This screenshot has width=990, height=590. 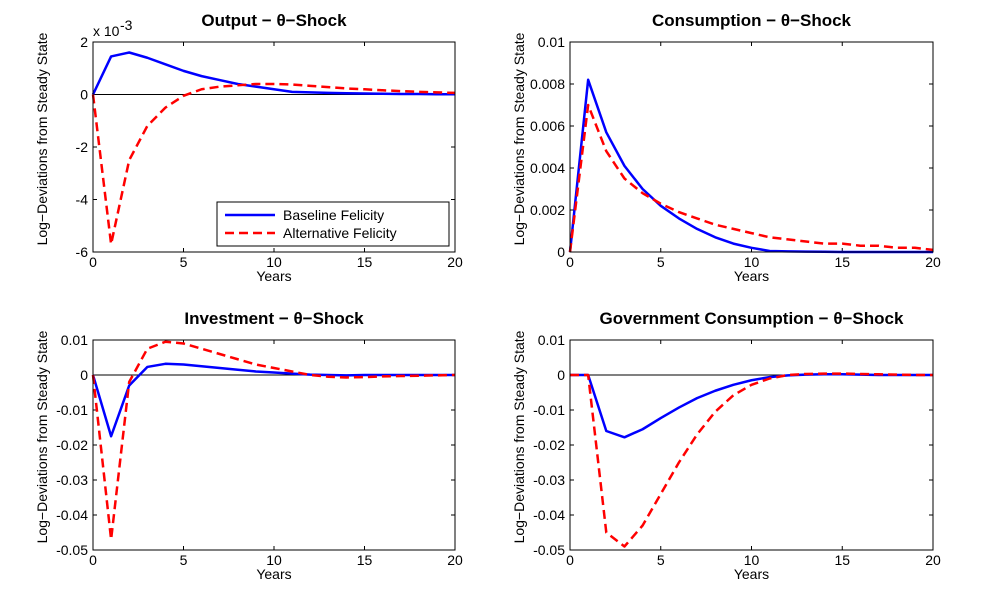 What do you see at coordinates (84, 42) in the screenshot?
I see `y-tick-label: 2` at bounding box center [84, 42].